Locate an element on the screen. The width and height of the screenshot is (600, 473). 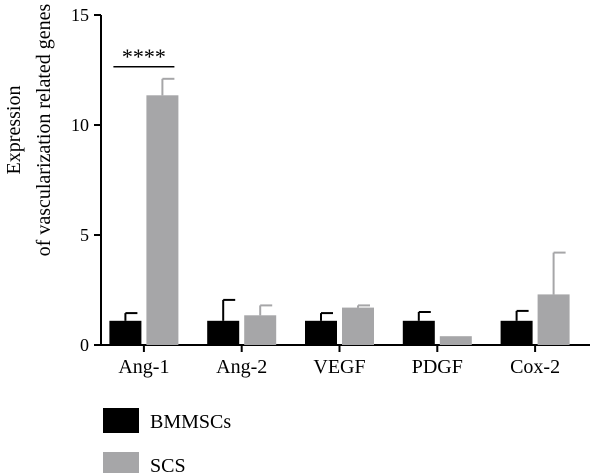
x-tick-label: Ang-1 is located at coordinates (143, 367).